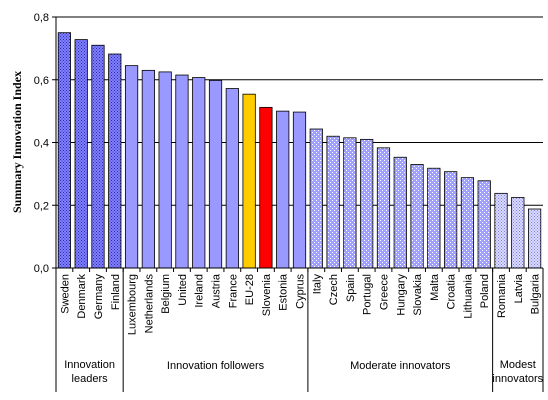 Image resolution: width=548 pixels, height=400 pixels. I want to click on x-tick-label: Poland, so click(485, 291).